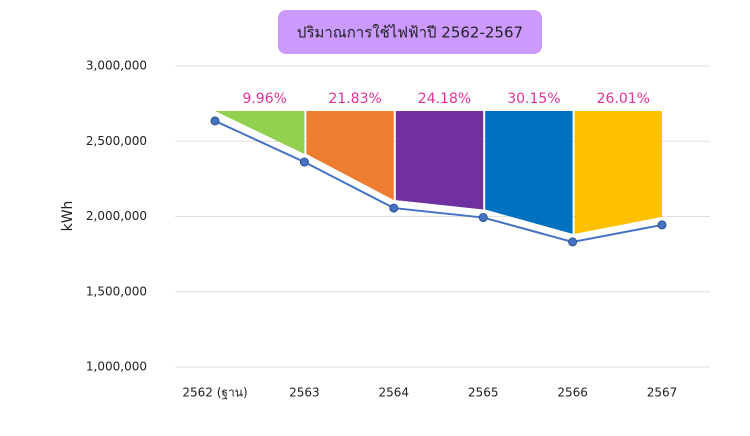 Image resolution: width=750 pixels, height=436 pixels. Describe the element at coordinates (483, 393) in the screenshot. I see `x-tick-label: 2565` at that location.